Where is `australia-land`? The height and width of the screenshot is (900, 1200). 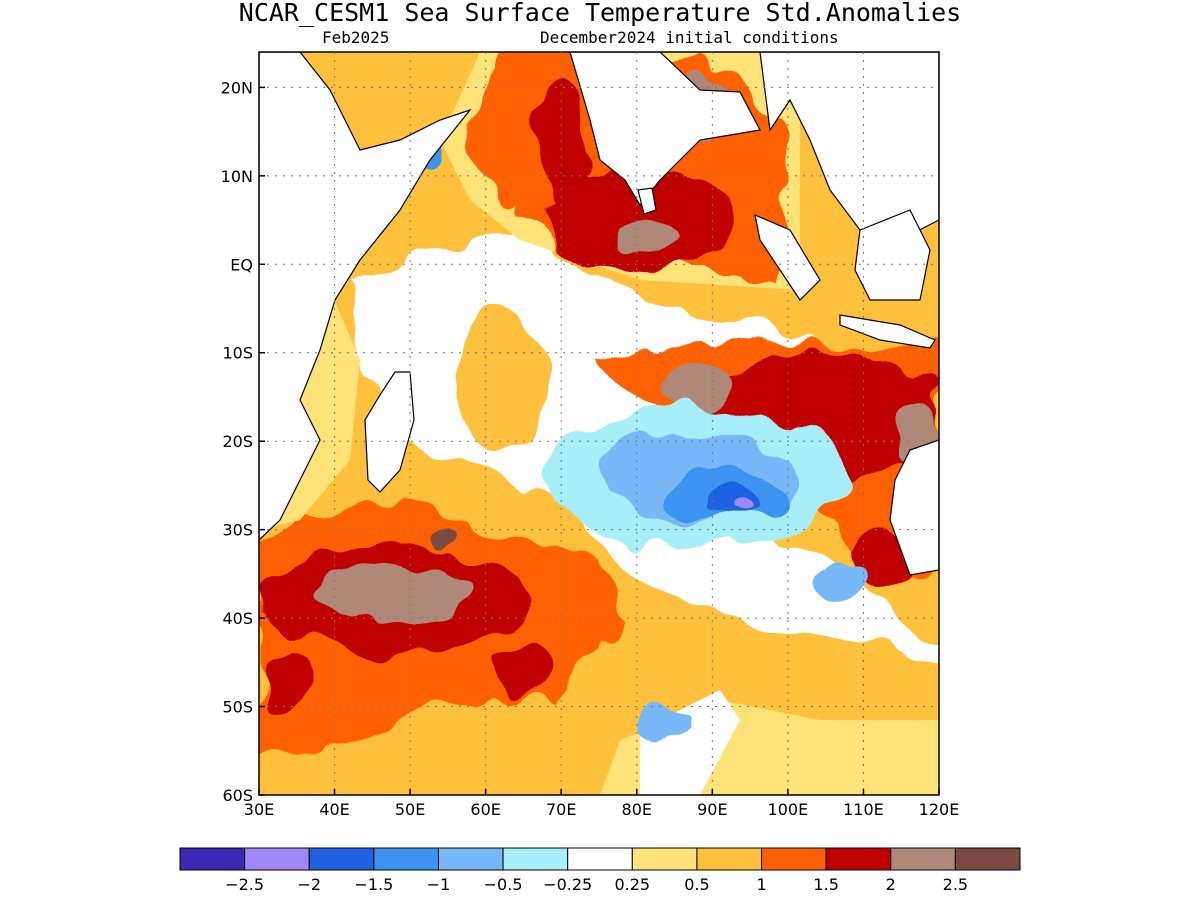 australia-land is located at coordinates (914, 507).